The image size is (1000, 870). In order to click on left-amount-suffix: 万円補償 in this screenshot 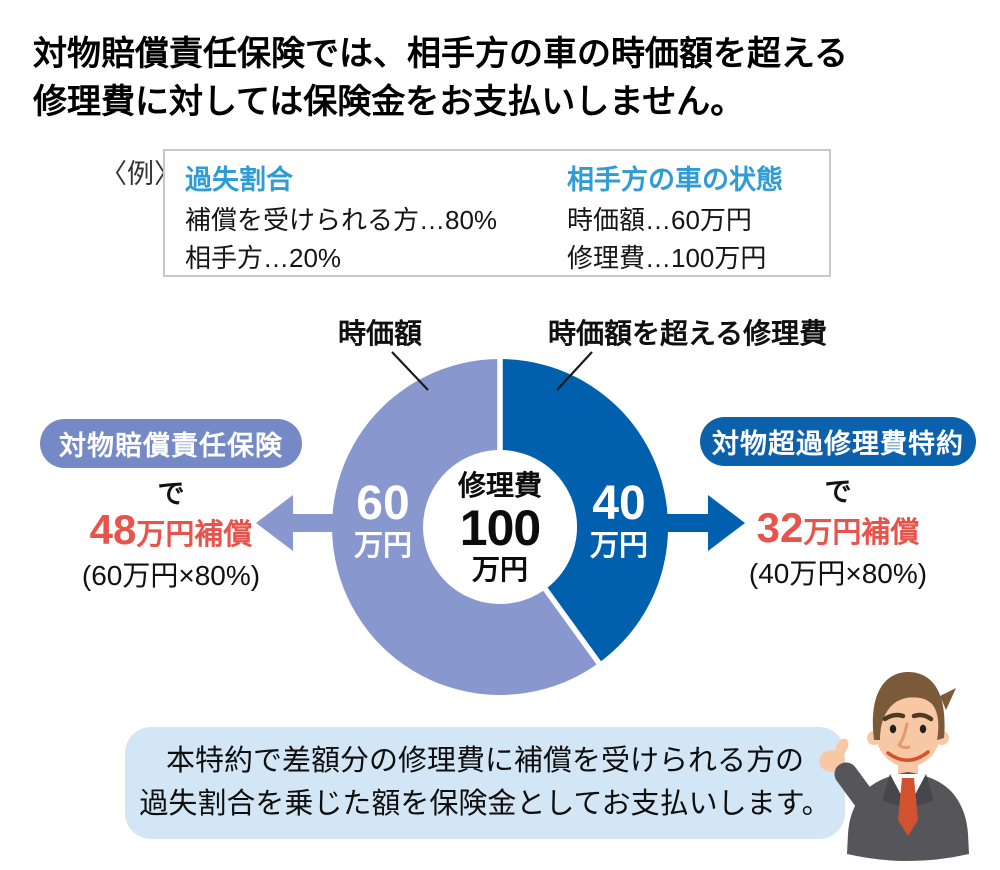, I will do `click(194, 535)`.